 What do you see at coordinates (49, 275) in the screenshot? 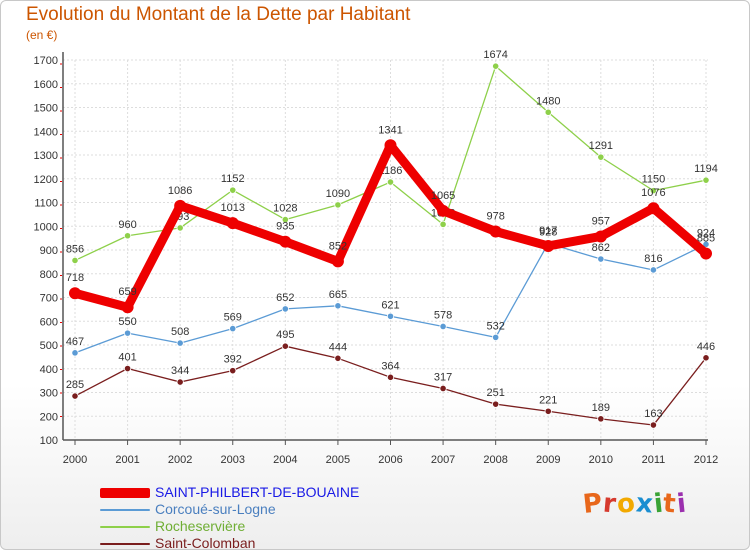
I see `y-tick-label: 800` at bounding box center [49, 275].